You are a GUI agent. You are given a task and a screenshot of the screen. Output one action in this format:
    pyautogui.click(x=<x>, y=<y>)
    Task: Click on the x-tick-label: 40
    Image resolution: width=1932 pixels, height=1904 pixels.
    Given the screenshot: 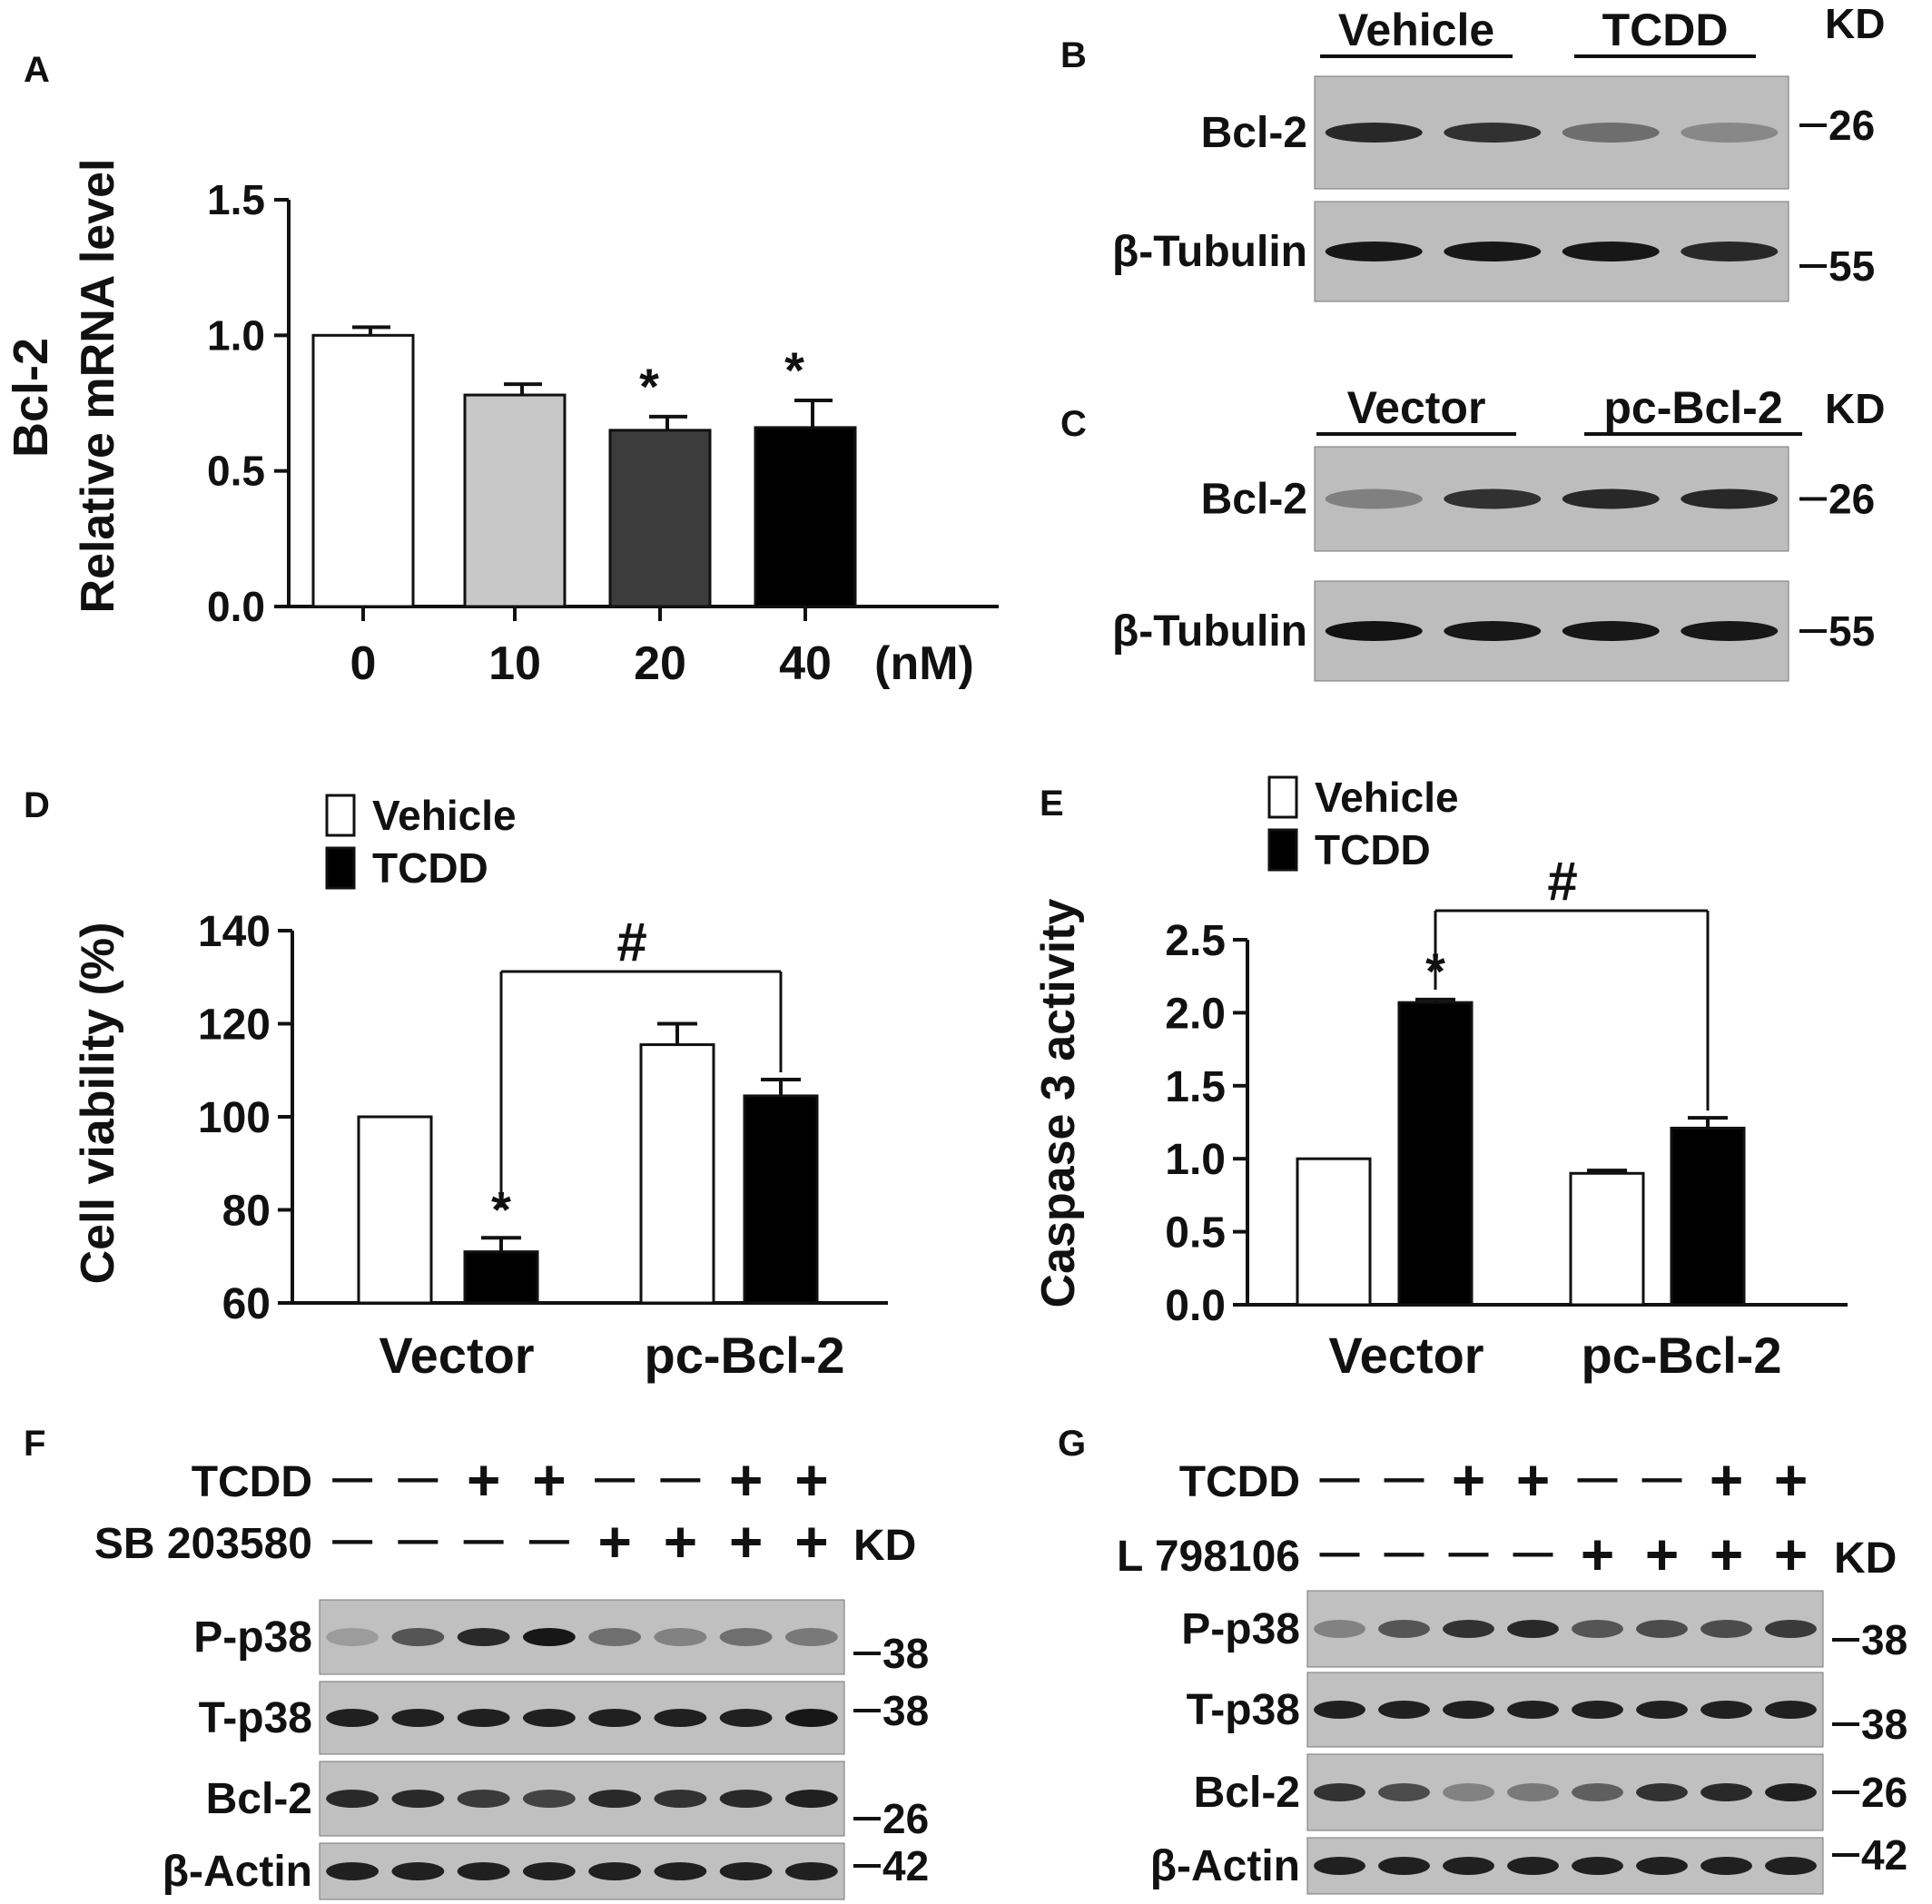 What is the action you would take?
    pyautogui.click(x=806, y=663)
    